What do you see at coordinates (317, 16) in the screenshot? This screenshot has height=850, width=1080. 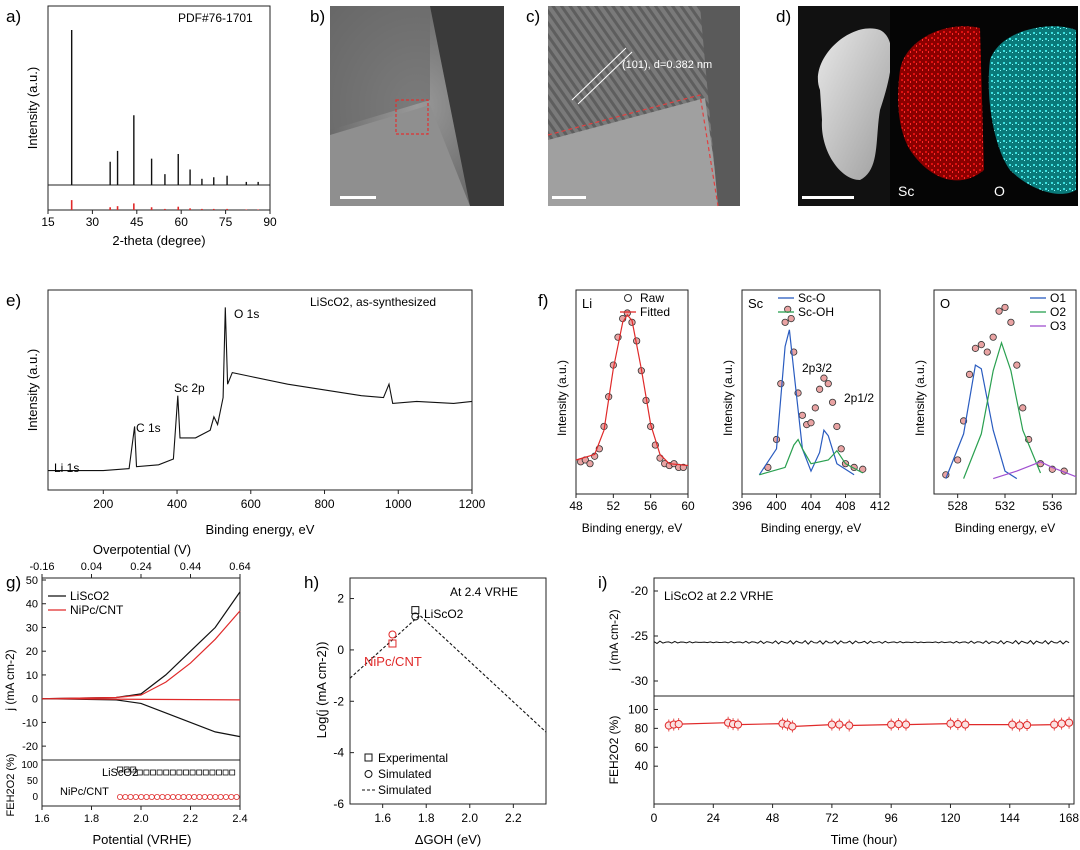 I see `panel-label-b: b)` at bounding box center [317, 16].